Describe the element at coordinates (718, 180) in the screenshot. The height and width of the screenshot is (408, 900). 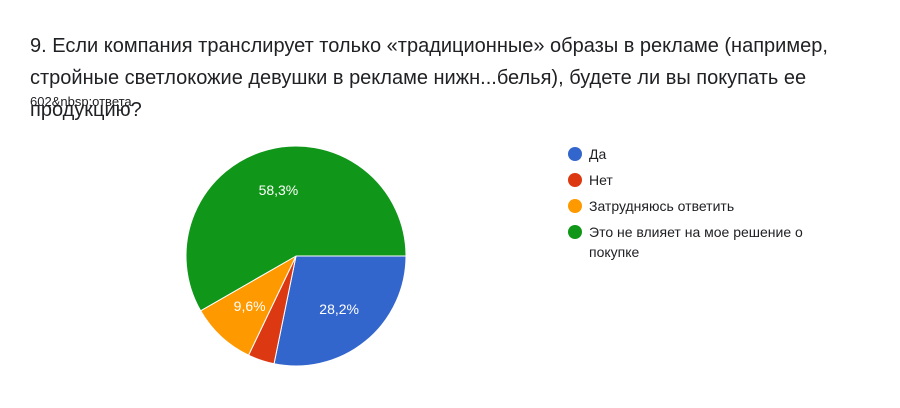
I see `legend-item-1: Нет` at that location.